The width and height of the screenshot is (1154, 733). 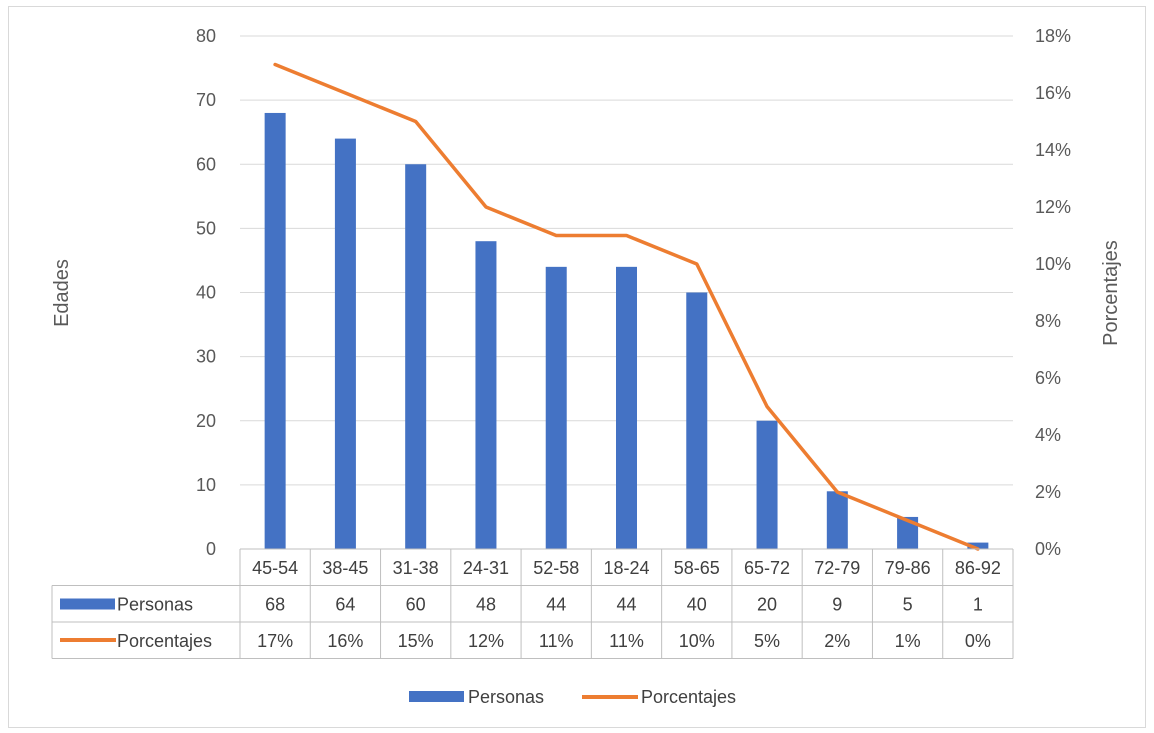 I want to click on data-label: 64, so click(x=345, y=605).